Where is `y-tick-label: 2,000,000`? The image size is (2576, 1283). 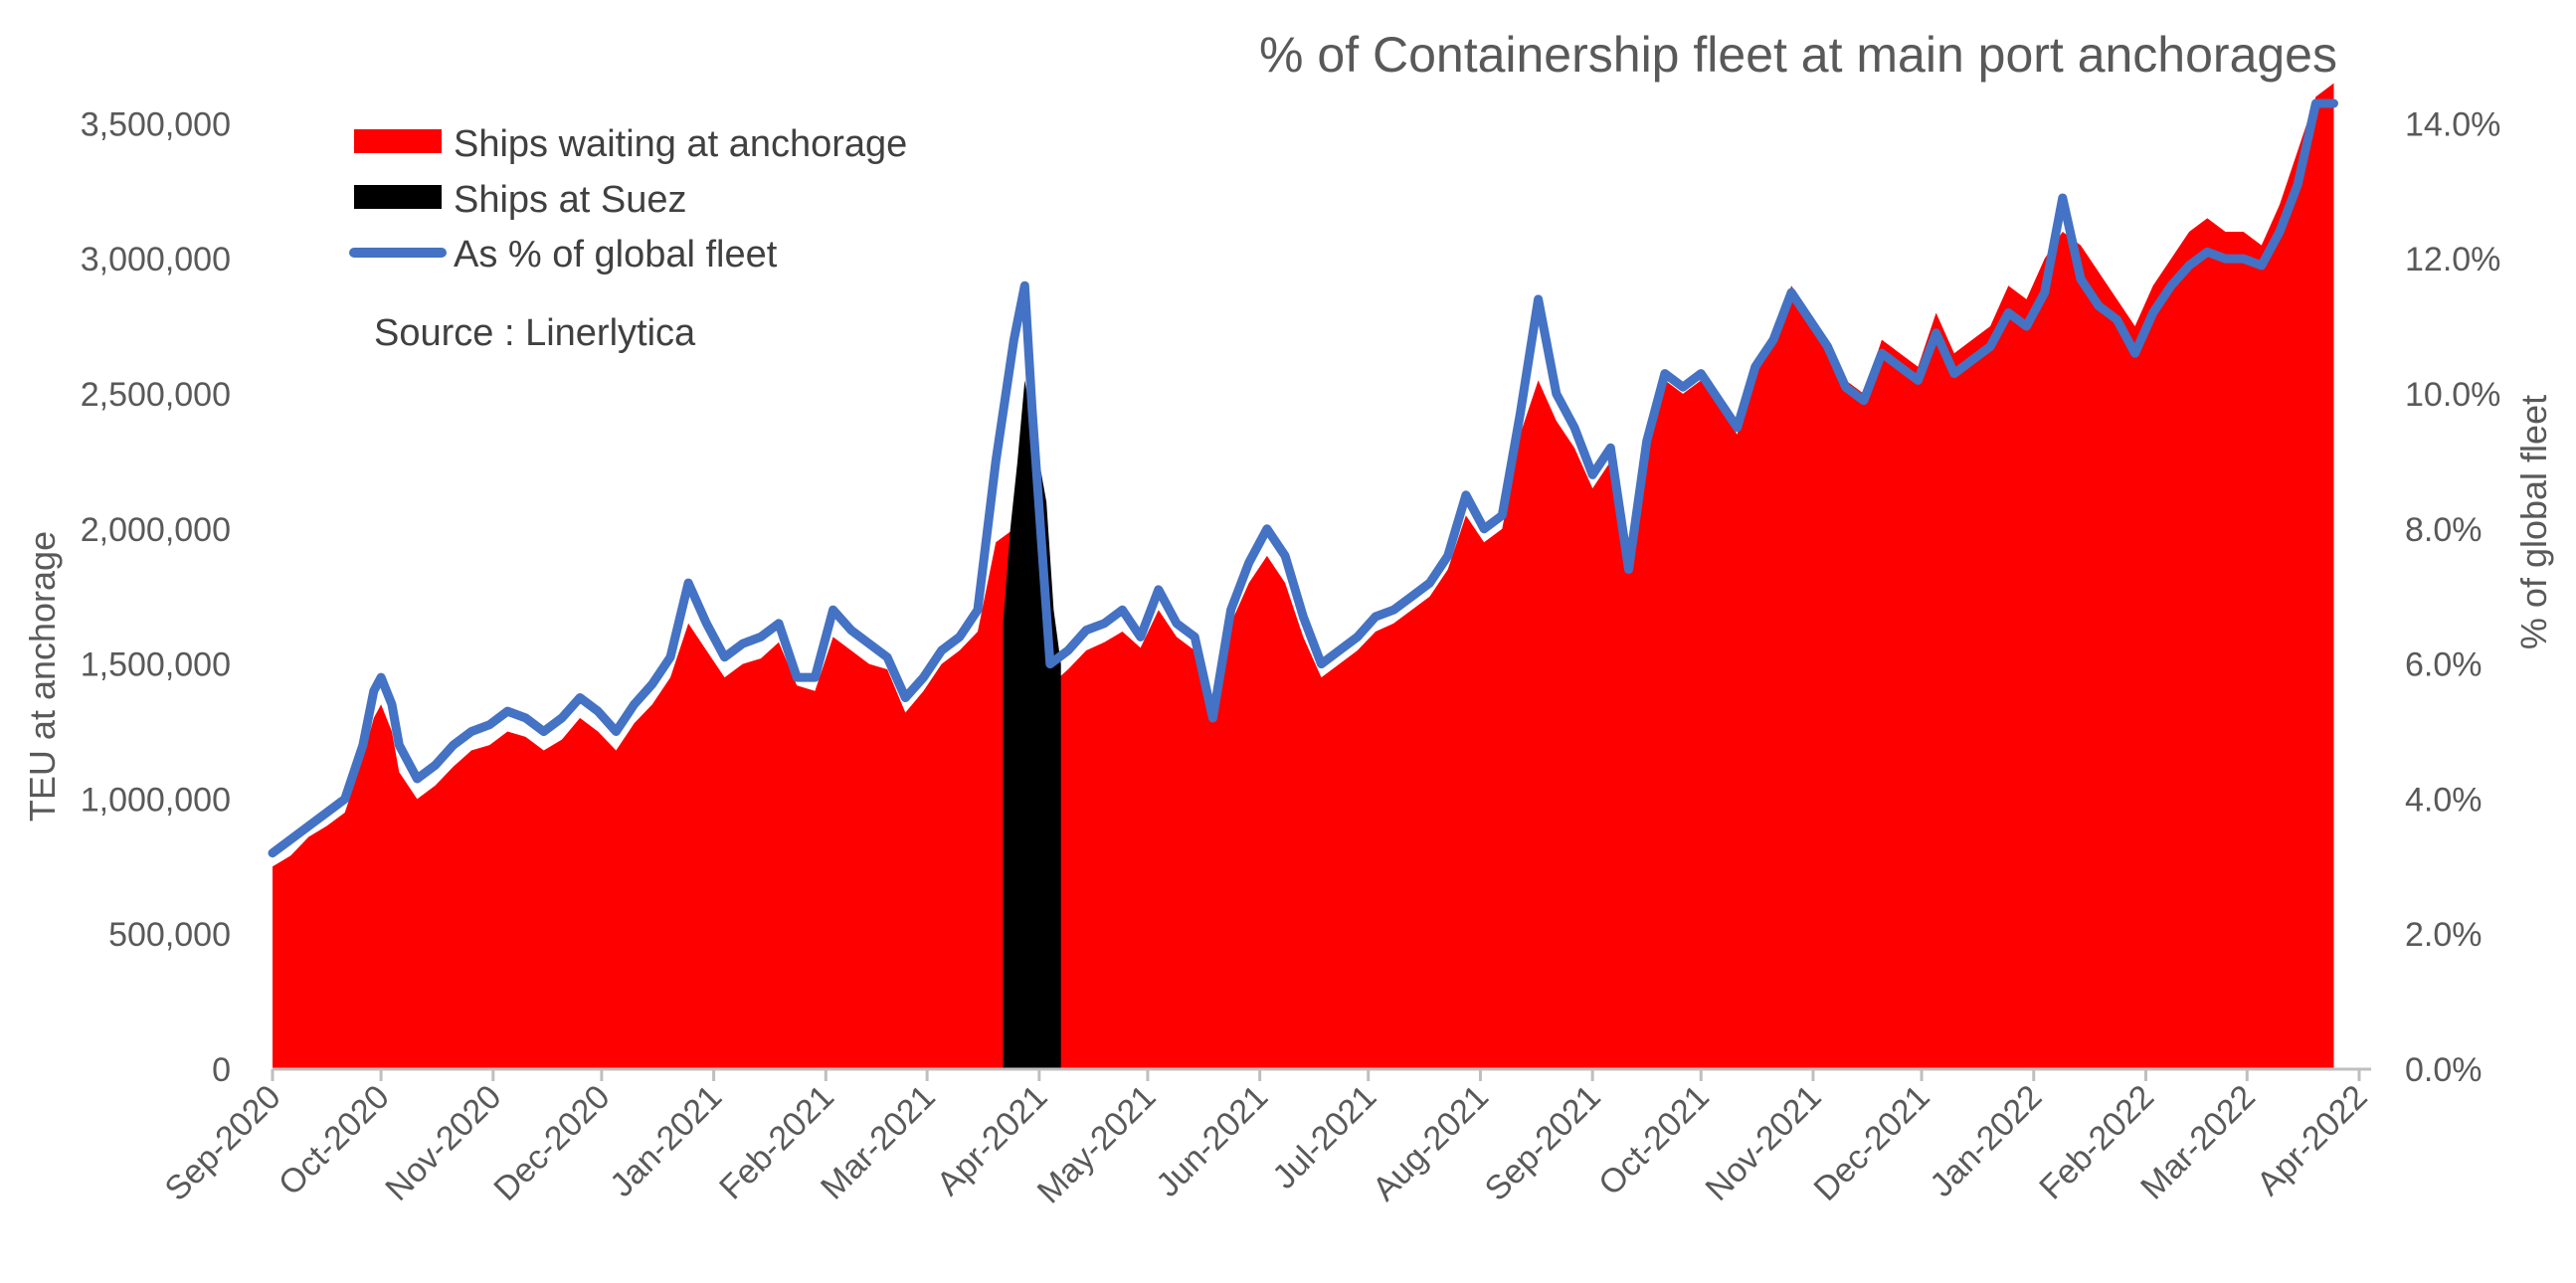
y-tick-label: 2,000,000 is located at coordinates (156, 530).